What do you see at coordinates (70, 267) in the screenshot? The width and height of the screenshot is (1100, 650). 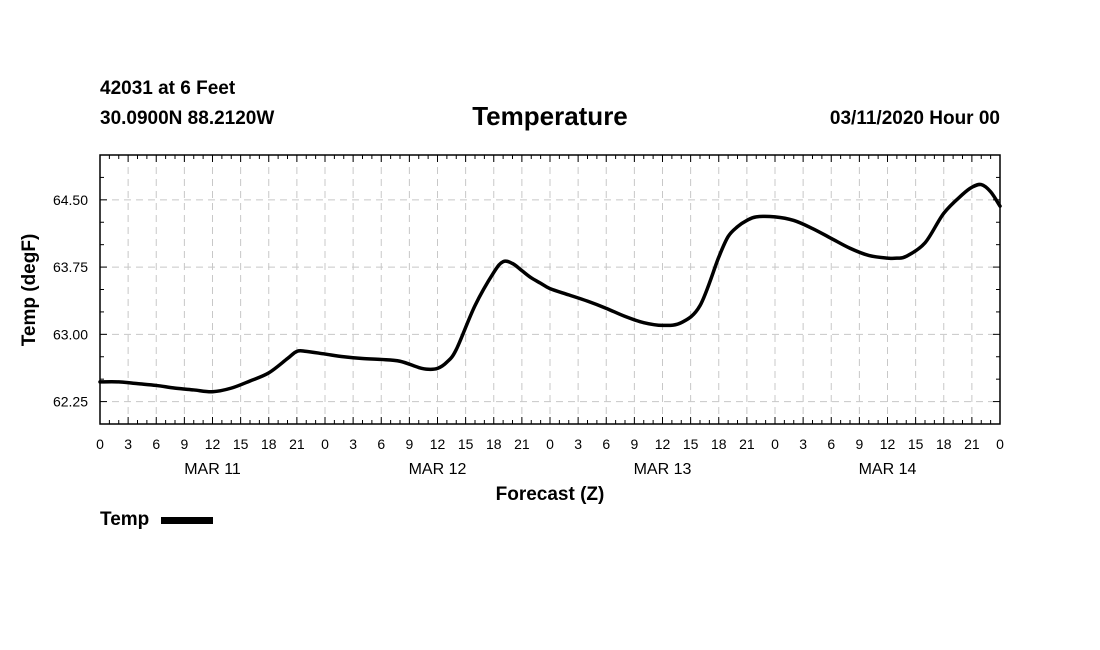 I see `y-tick-label: 63.75` at bounding box center [70, 267].